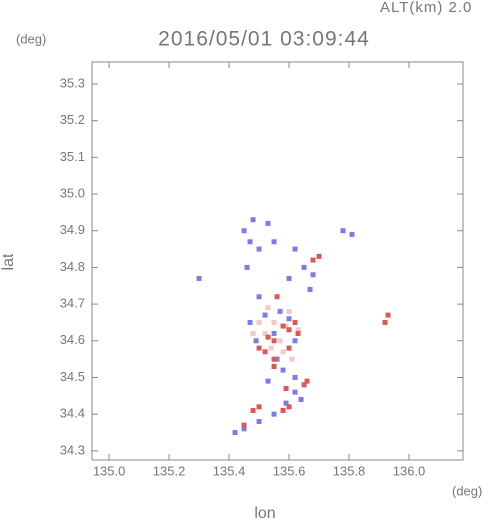  Describe the element at coordinates (72, 192) in the screenshot. I see `y-tick-label: 35.0` at that location.